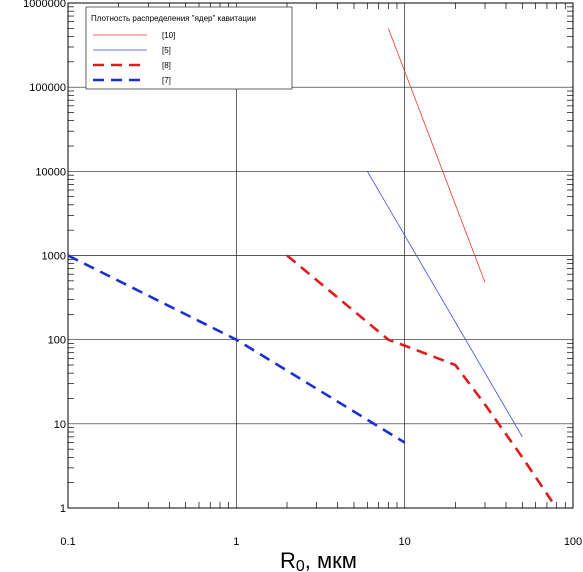 This screenshot has width=583, height=572. Describe the element at coordinates (166, 80) in the screenshot. I see `legend-label: [7]` at that location.